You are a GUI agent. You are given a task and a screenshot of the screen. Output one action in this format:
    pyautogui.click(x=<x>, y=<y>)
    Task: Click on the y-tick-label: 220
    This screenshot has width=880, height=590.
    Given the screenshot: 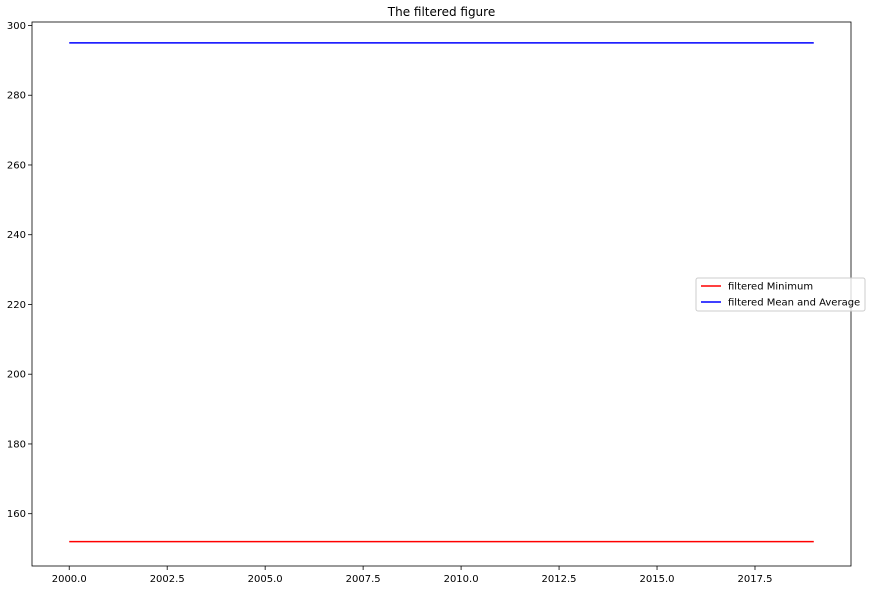 What is the action you would take?
    pyautogui.click(x=16, y=305)
    